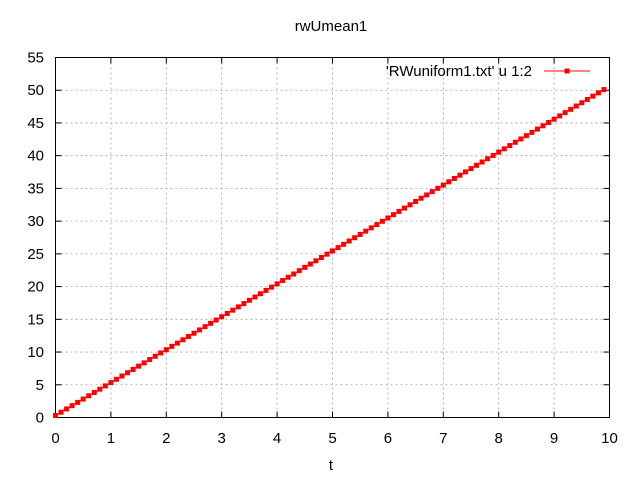  What do you see at coordinates (35, 58) in the screenshot?
I see `y-tick-label: 55` at bounding box center [35, 58].